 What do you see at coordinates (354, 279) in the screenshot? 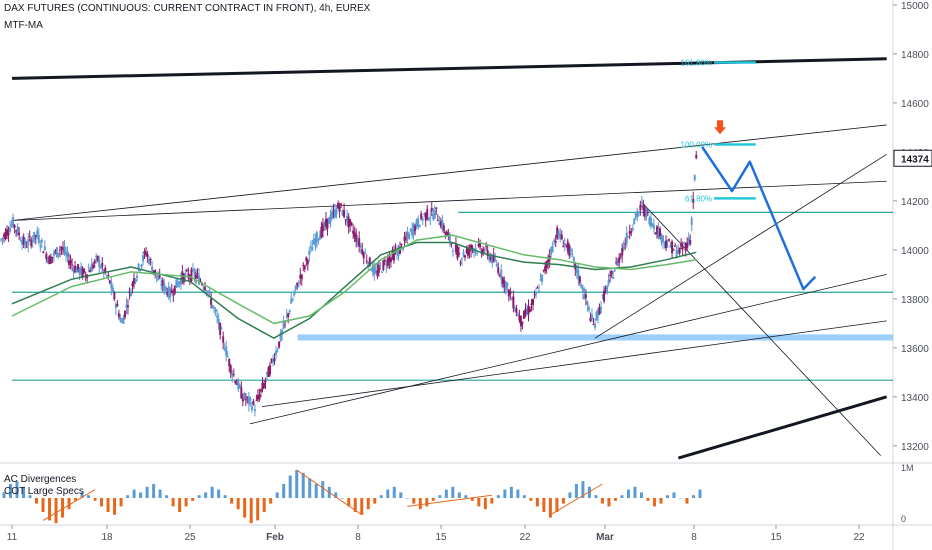
I see `moving-average-line` at bounding box center [354, 279].